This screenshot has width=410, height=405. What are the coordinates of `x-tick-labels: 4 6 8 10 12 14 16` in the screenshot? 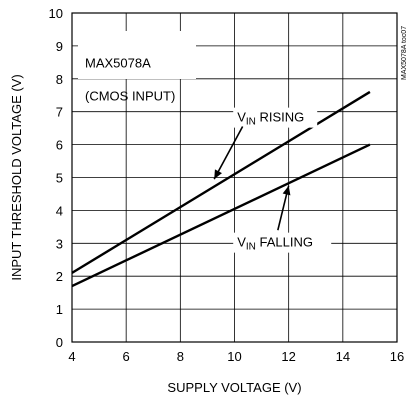 It's located at (236, 356).